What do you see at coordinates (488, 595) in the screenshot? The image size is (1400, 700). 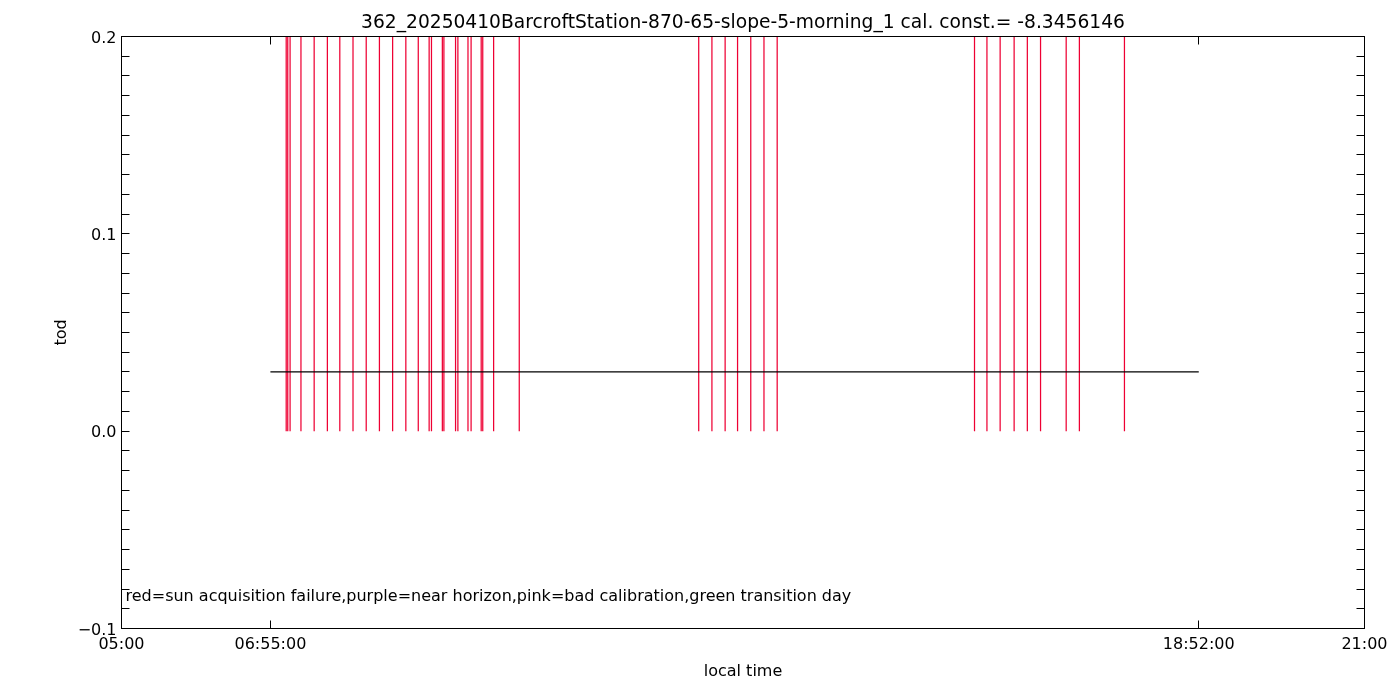 I see `annotation: red=sun acquisition failure,purple=near horizon,pink=bad calibration,green transition day` at bounding box center [488, 595].